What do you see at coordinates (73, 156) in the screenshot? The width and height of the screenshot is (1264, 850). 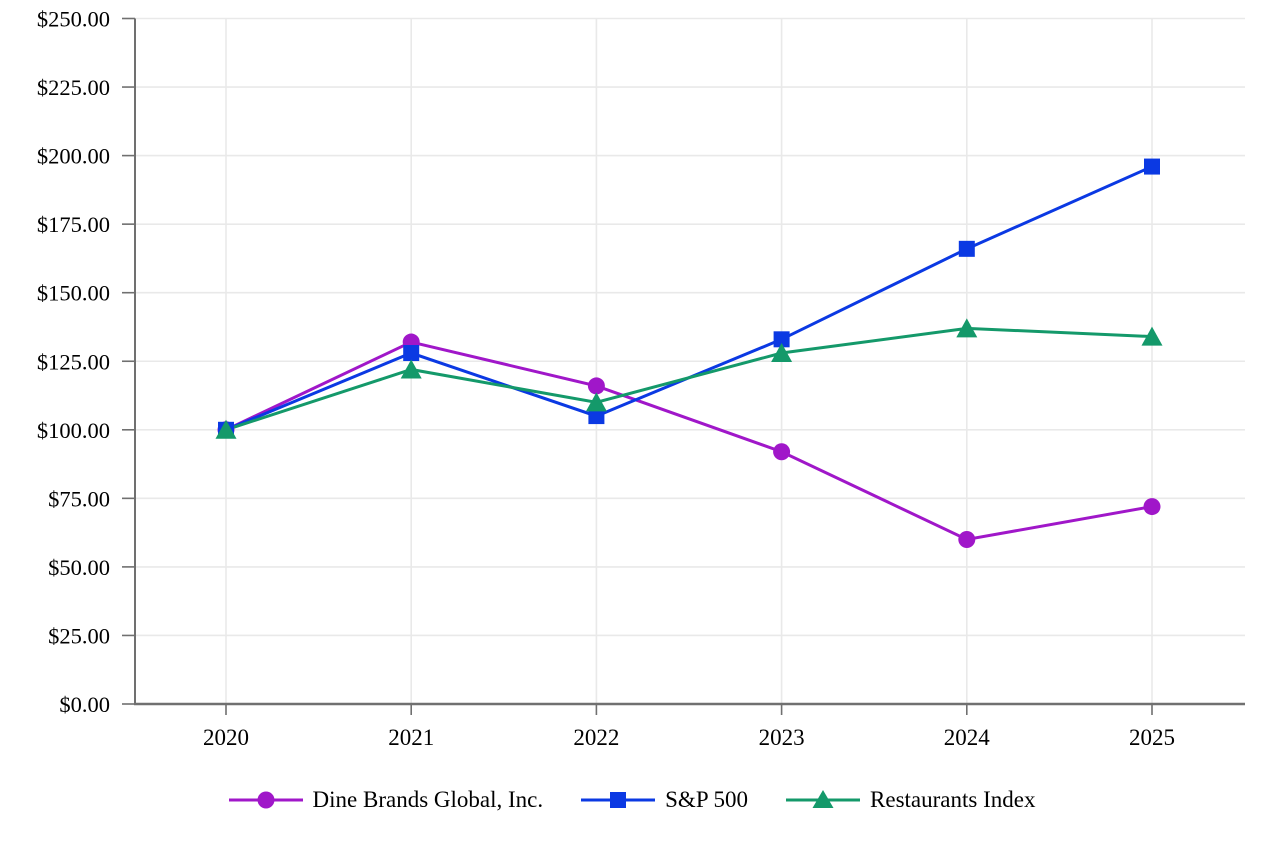 I see `y-tick-label: $200.00` at bounding box center [73, 156].